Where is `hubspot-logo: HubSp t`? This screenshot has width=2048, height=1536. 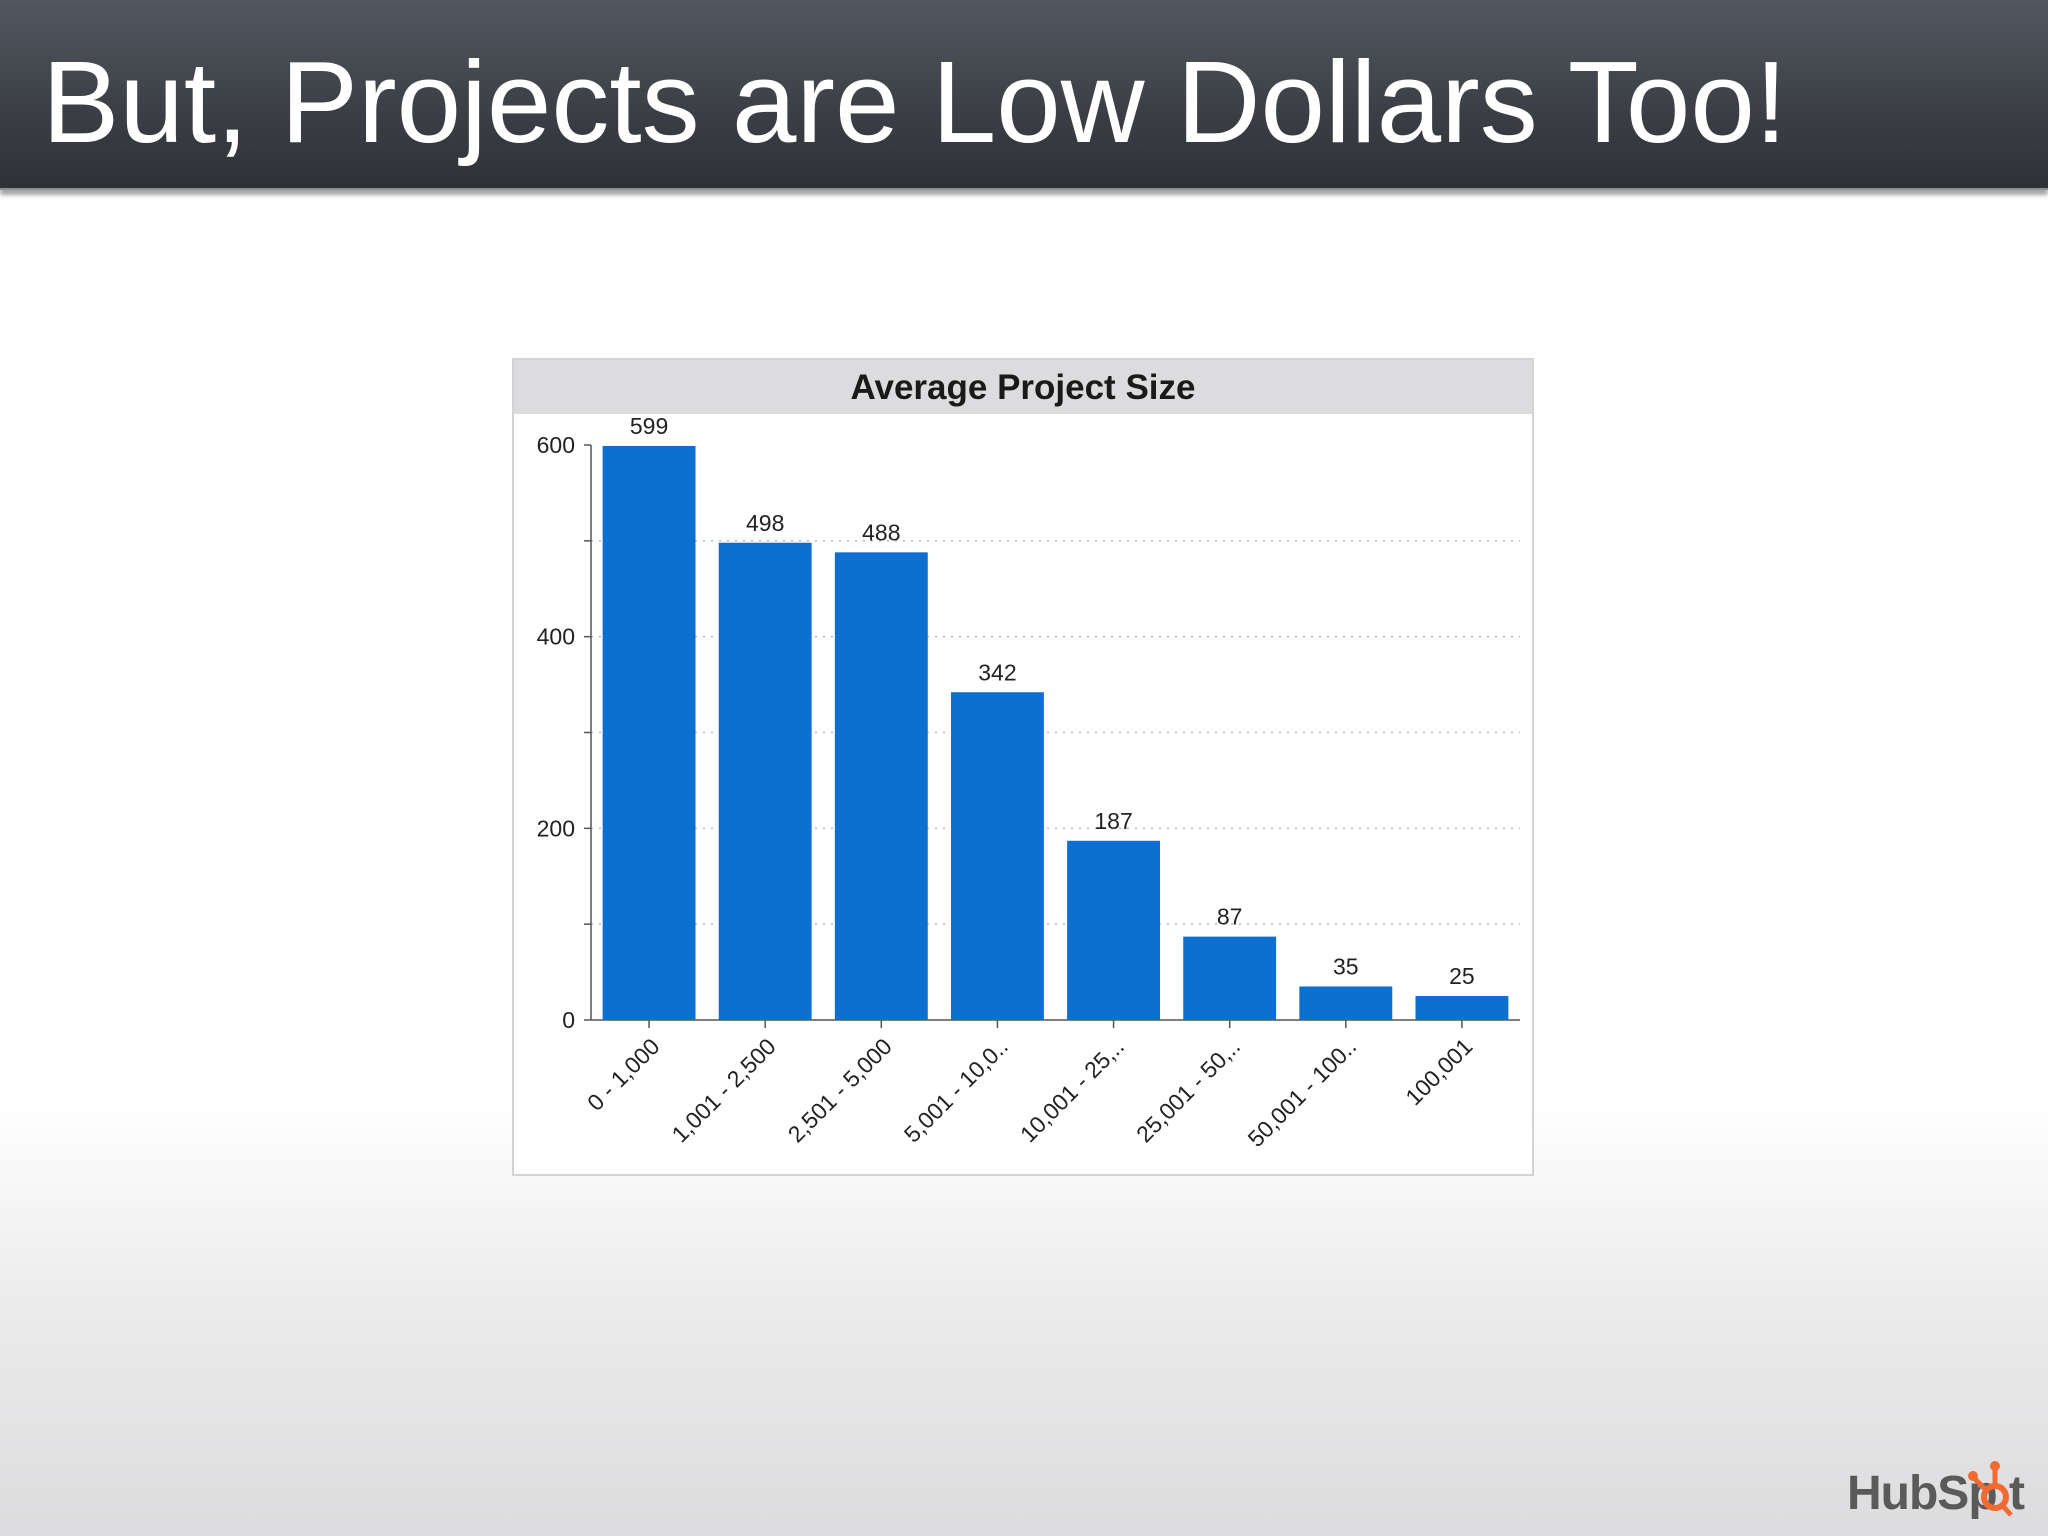
hubspot-logo: HubSp t is located at coordinates (1936, 1490).